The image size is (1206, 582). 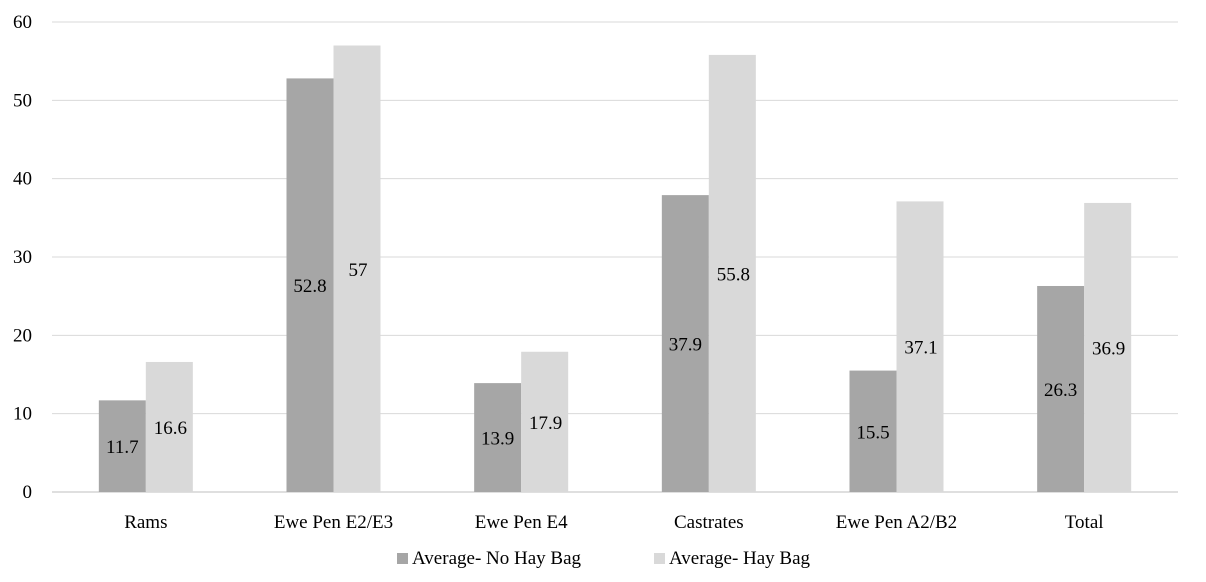 I want to click on data-label: 36.9, so click(x=1108, y=348).